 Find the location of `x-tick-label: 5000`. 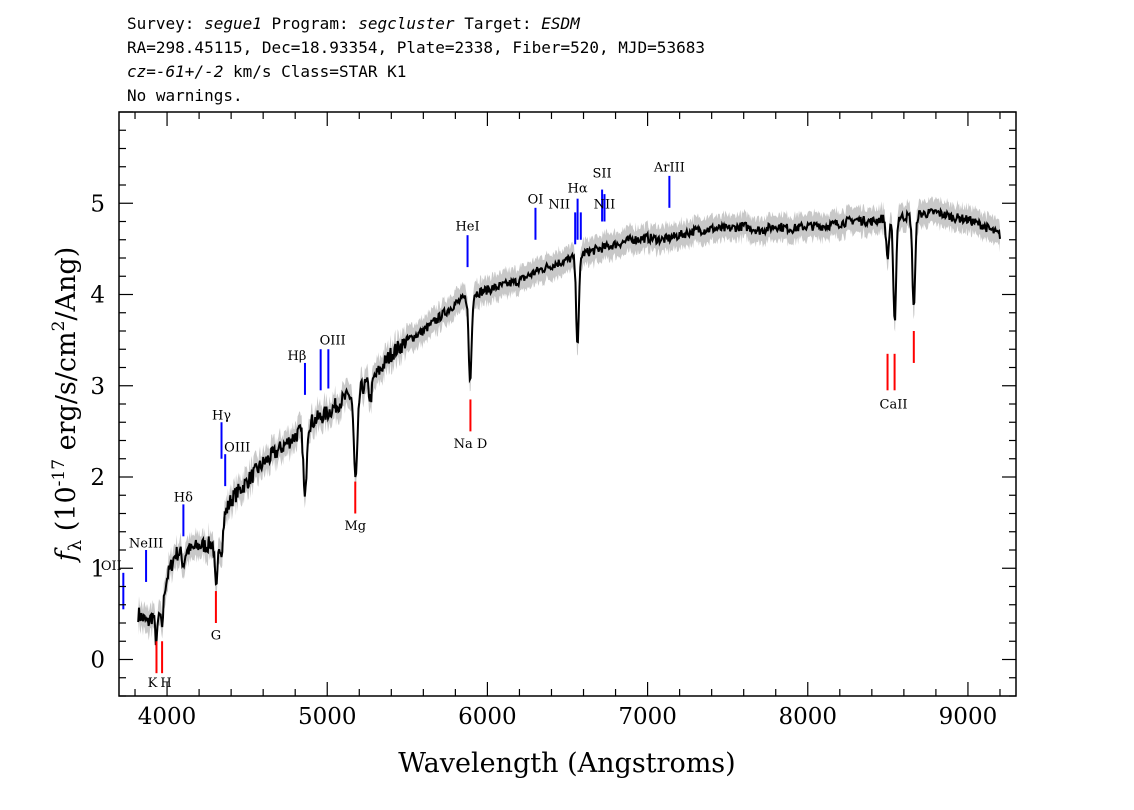

x-tick-label: 5000 is located at coordinates (327, 717).